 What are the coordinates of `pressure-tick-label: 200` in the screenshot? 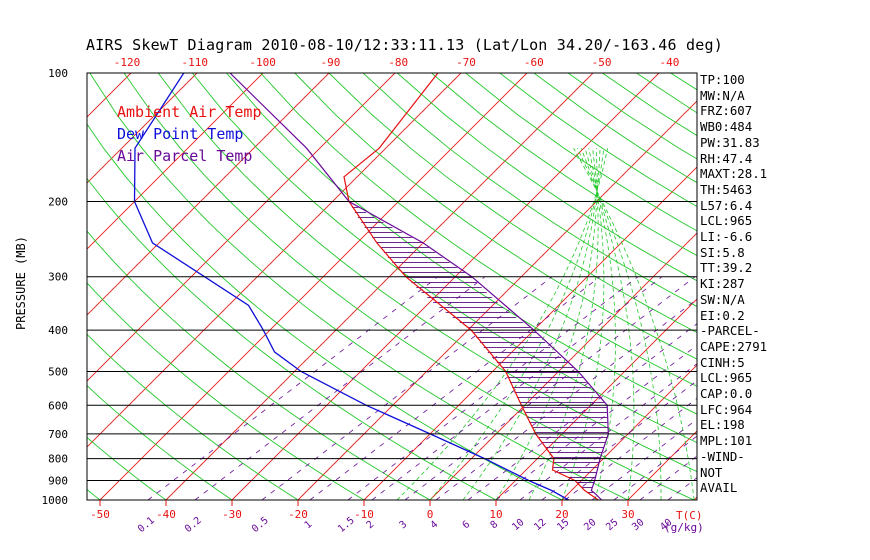 It's located at (58, 202).